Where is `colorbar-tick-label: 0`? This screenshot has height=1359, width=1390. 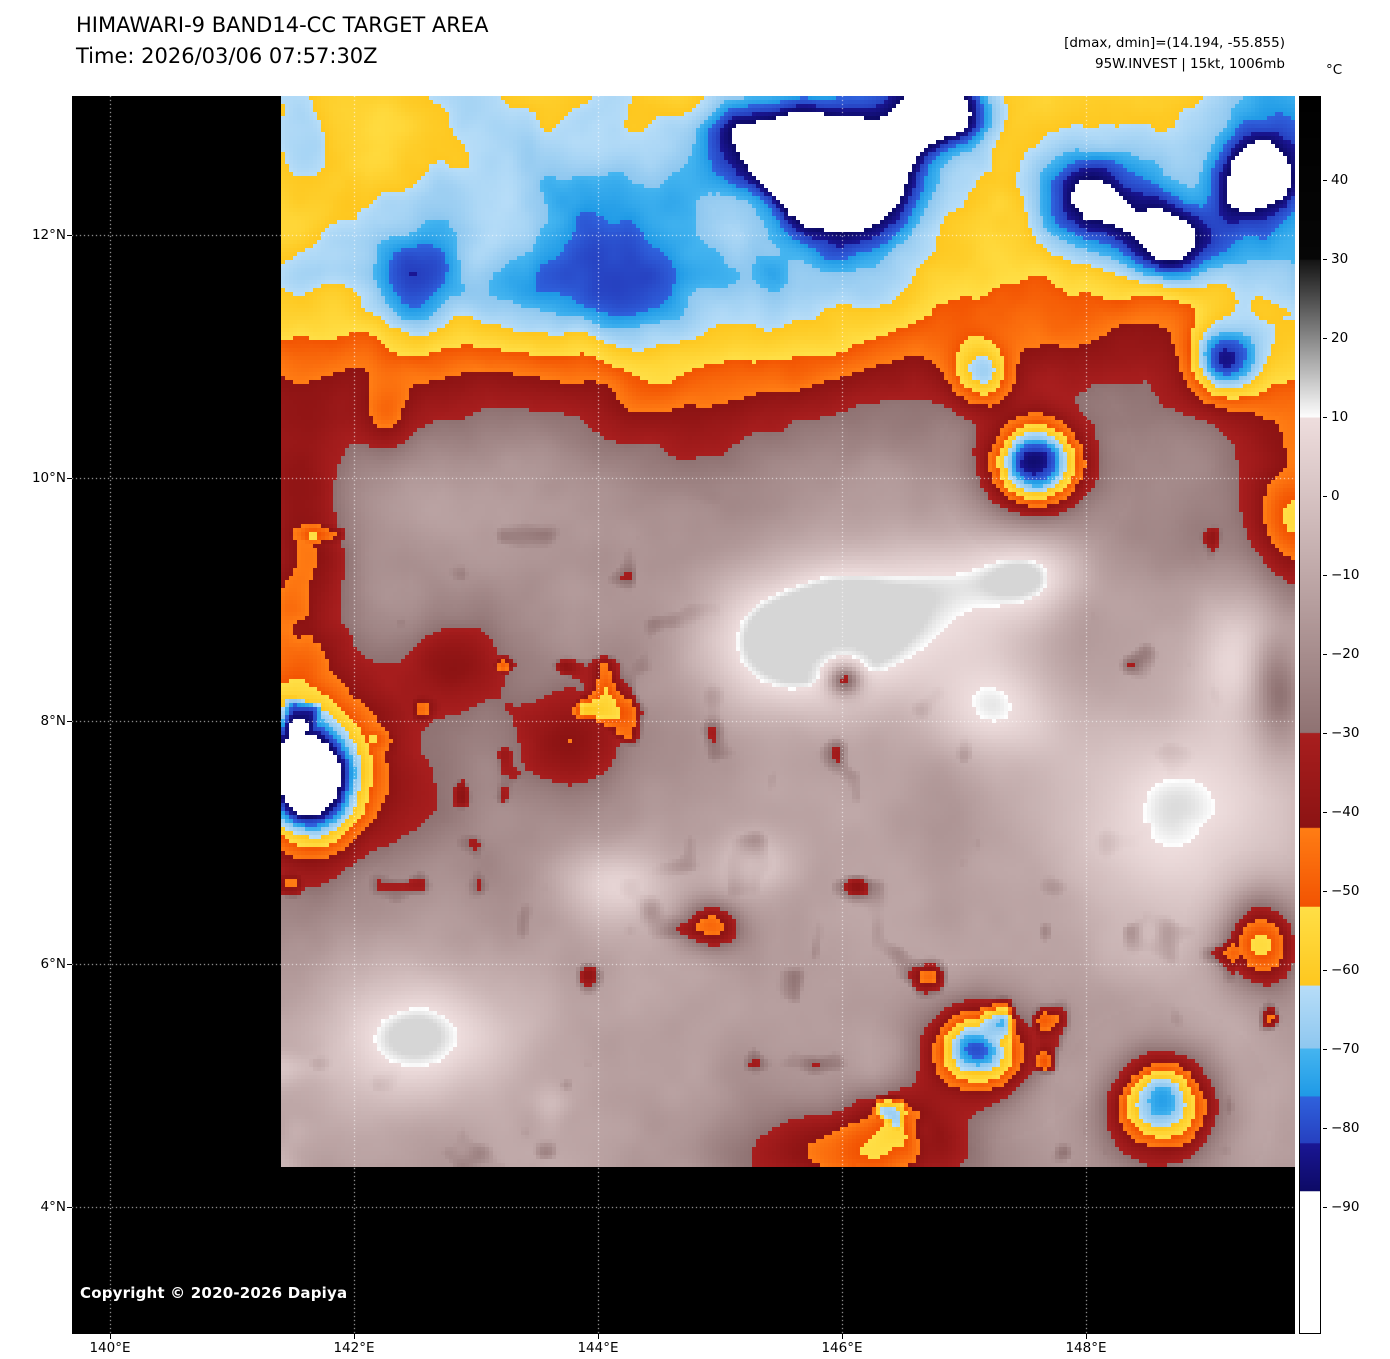
colorbar-tick-label: 0 is located at coordinates (1335, 495).